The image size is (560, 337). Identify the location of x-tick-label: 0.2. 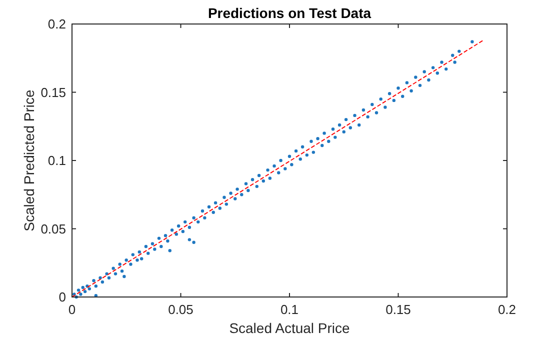
(507, 309).